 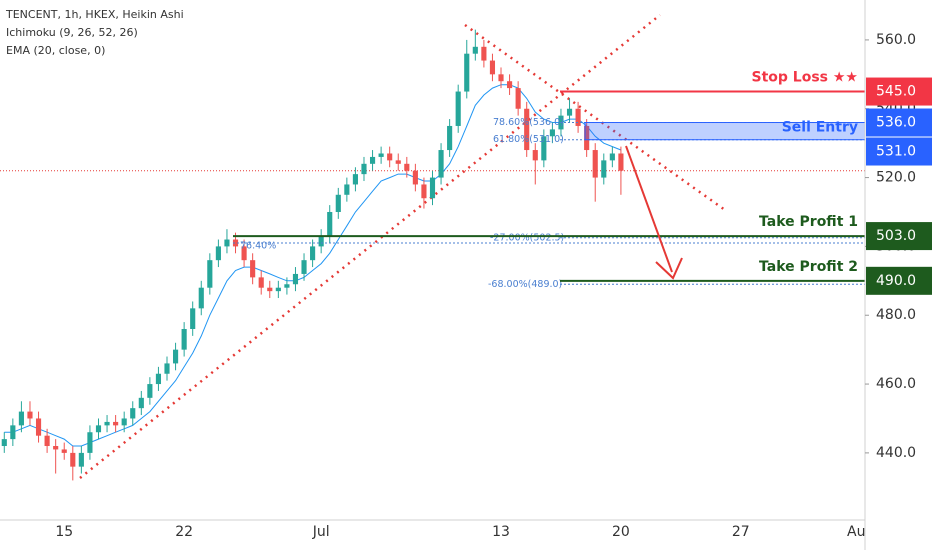 What do you see at coordinates (896, 152) in the screenshot?
I see `price-box-label: 531.0` at bounding box center [896, 152].